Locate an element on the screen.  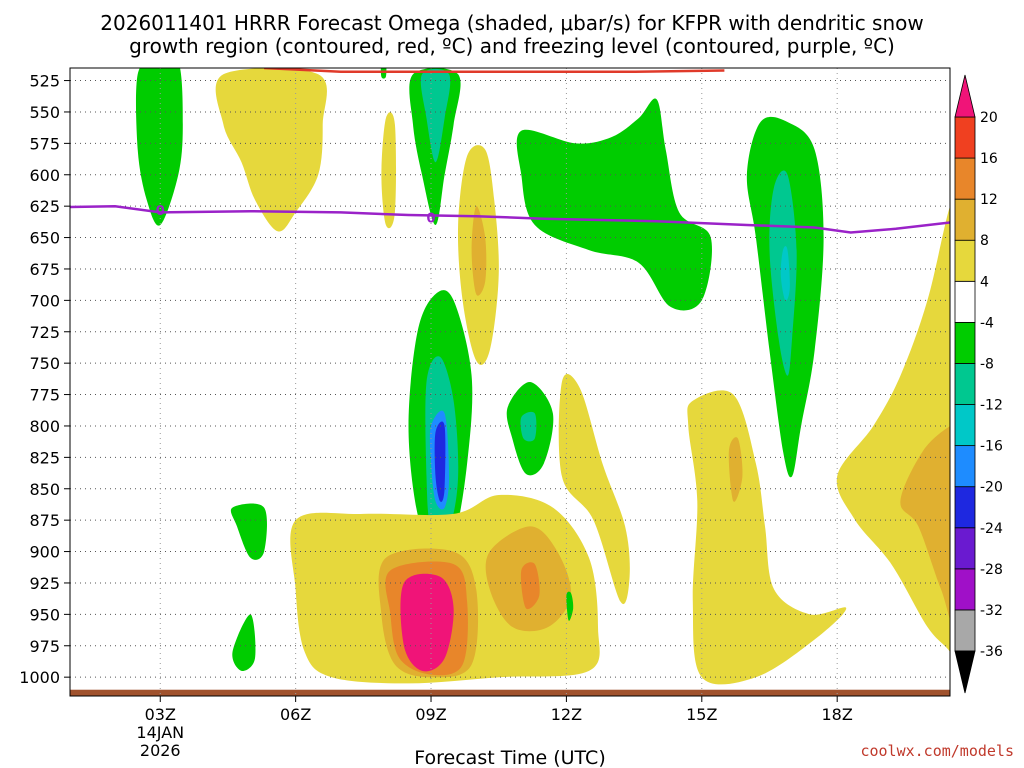
colorbar-label--8: -8 is located at coordinates (987, 364).